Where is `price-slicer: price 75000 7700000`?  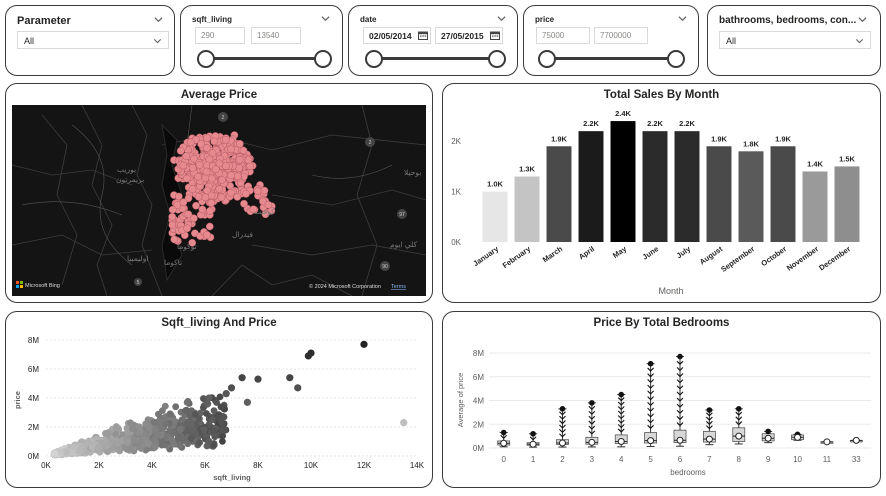
price-slicer: price 75000 7700000 is located at coordinates (611, 40).